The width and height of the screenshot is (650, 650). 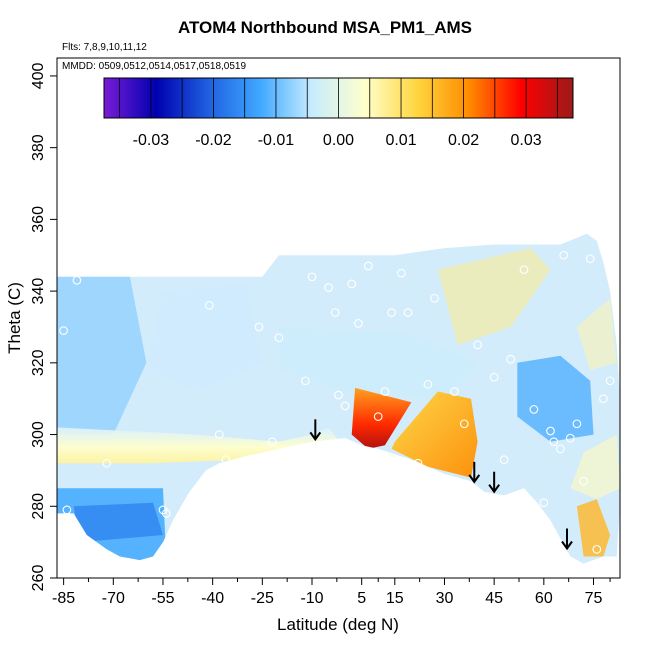 What do you see at coordinates (596, 334) in the screenshot?
I see `yellow-ridge-east` at bounding box center [596, 334].